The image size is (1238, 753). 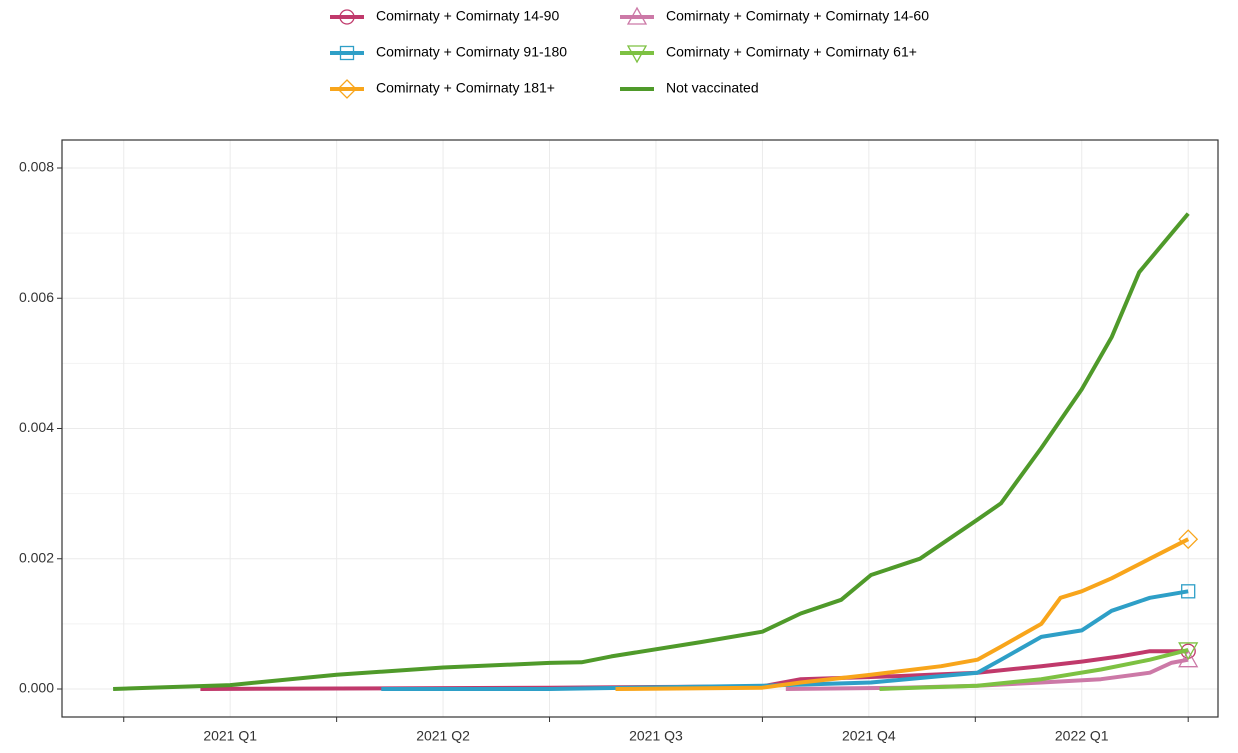 What do you see at coordinates (36, 167) in the screenshot?
I see `y-tick-label: 0.008` at bounding box center [36, 167].